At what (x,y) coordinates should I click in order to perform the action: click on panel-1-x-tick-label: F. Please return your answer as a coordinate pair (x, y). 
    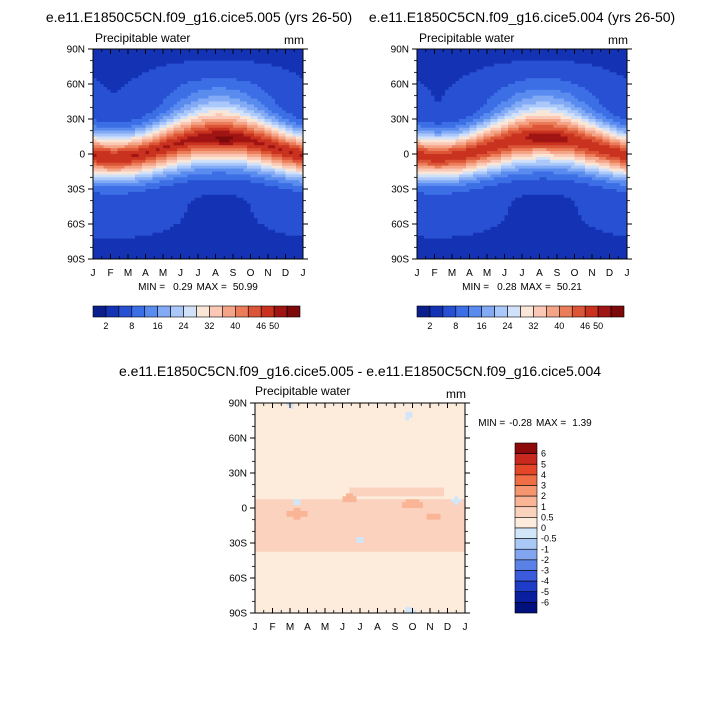
    Looking at the image, I should click on (110, 273).